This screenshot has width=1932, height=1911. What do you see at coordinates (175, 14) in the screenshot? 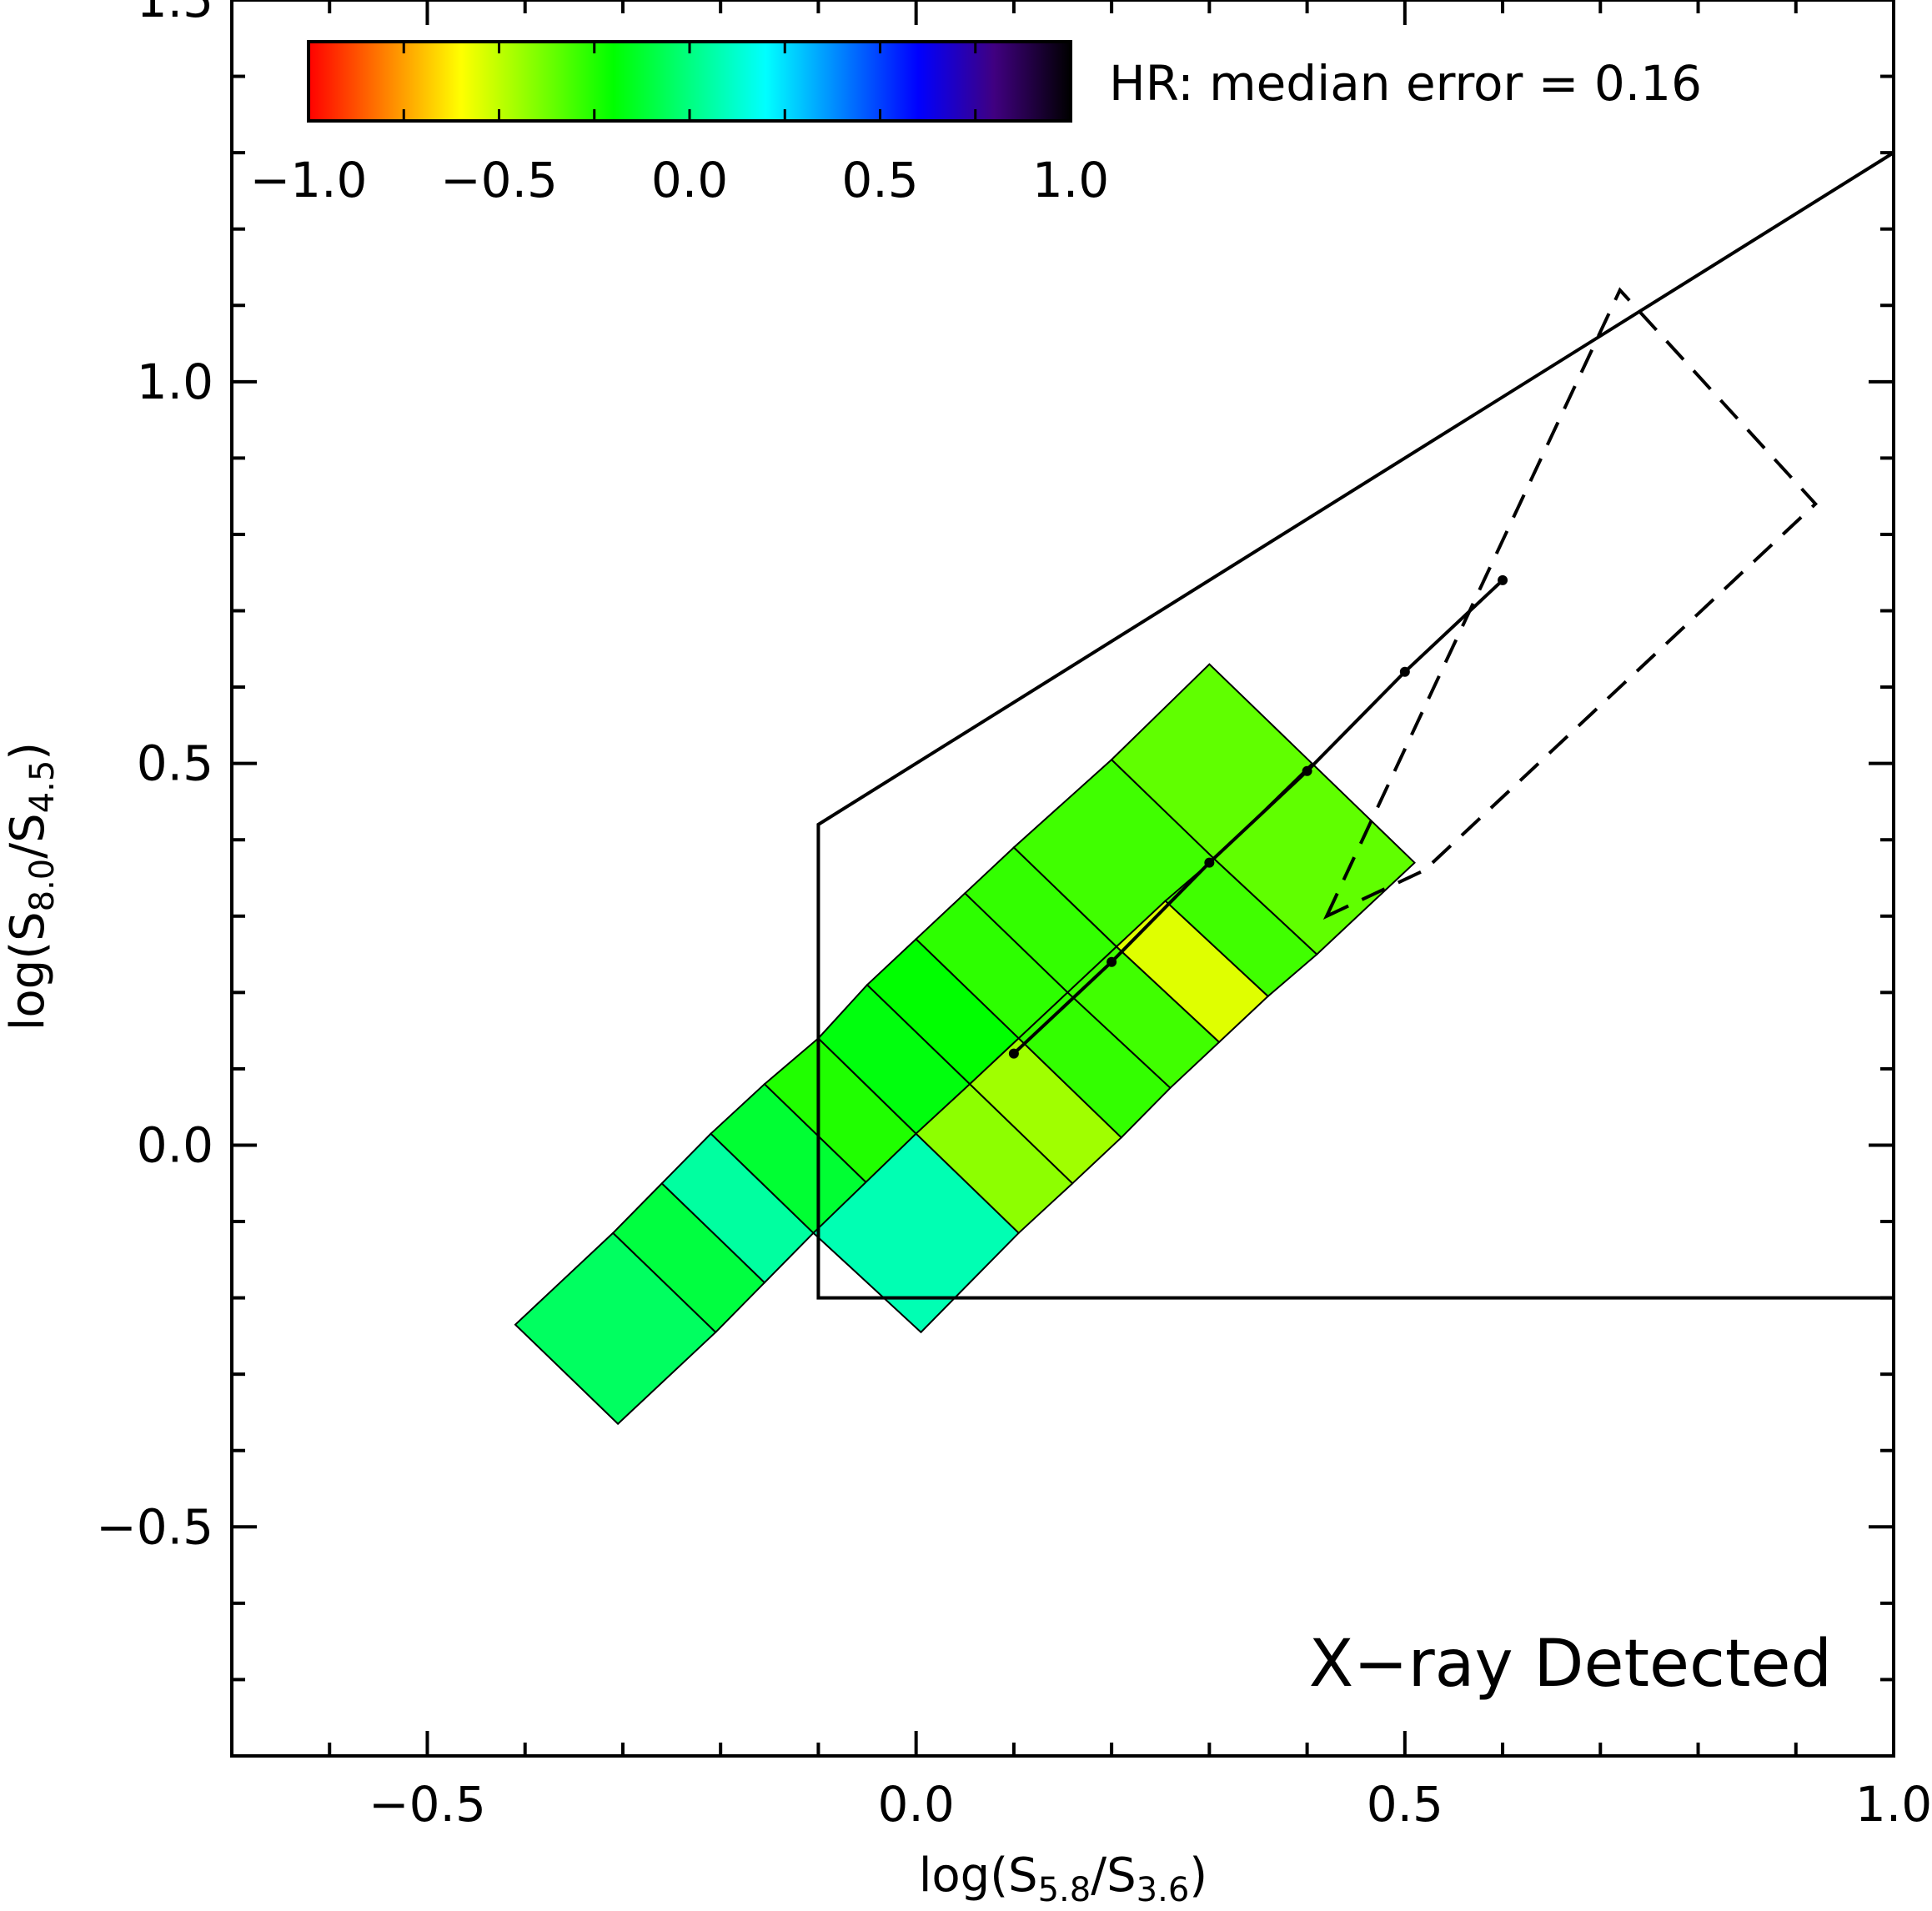
I see `y-tick-label: 1.5` at bounding box center [175, 14].